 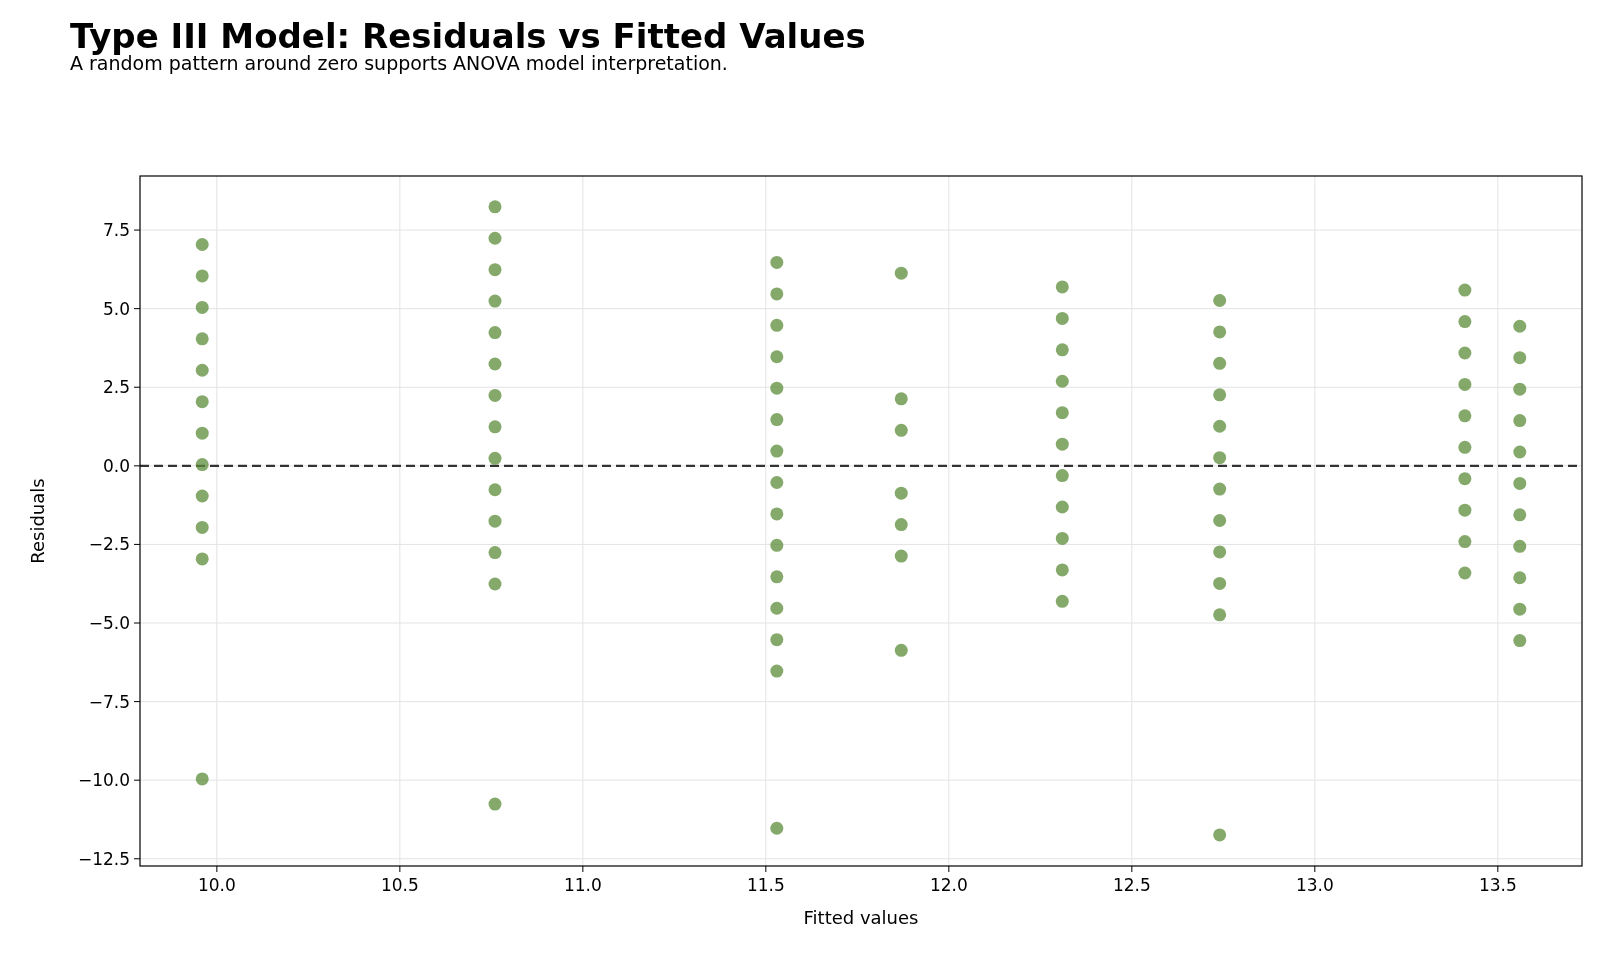 I want to click on y-tick-label: 0.0, so click(x=116, y=465).